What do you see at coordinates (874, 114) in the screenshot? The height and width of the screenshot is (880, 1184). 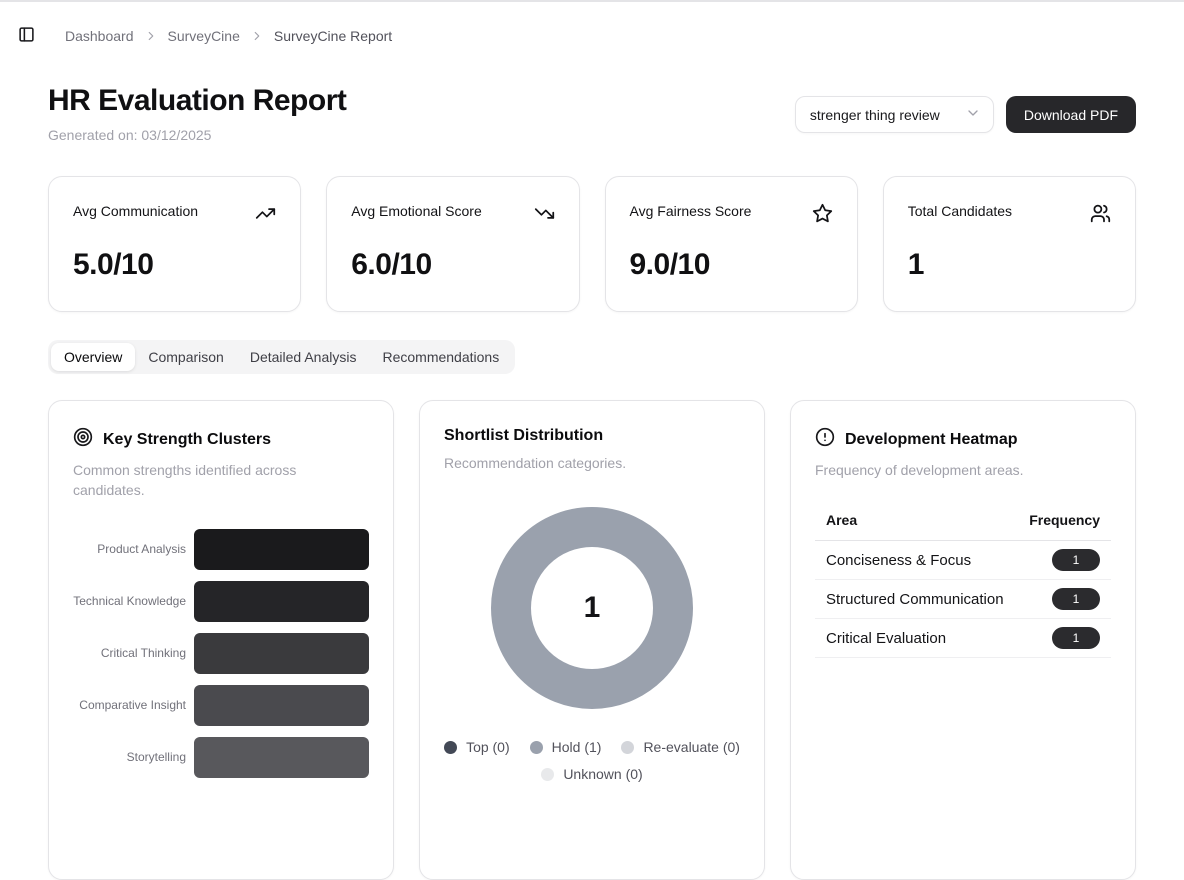 I see `review-select-value: strenger thing review` at bounding box center [874, 114].